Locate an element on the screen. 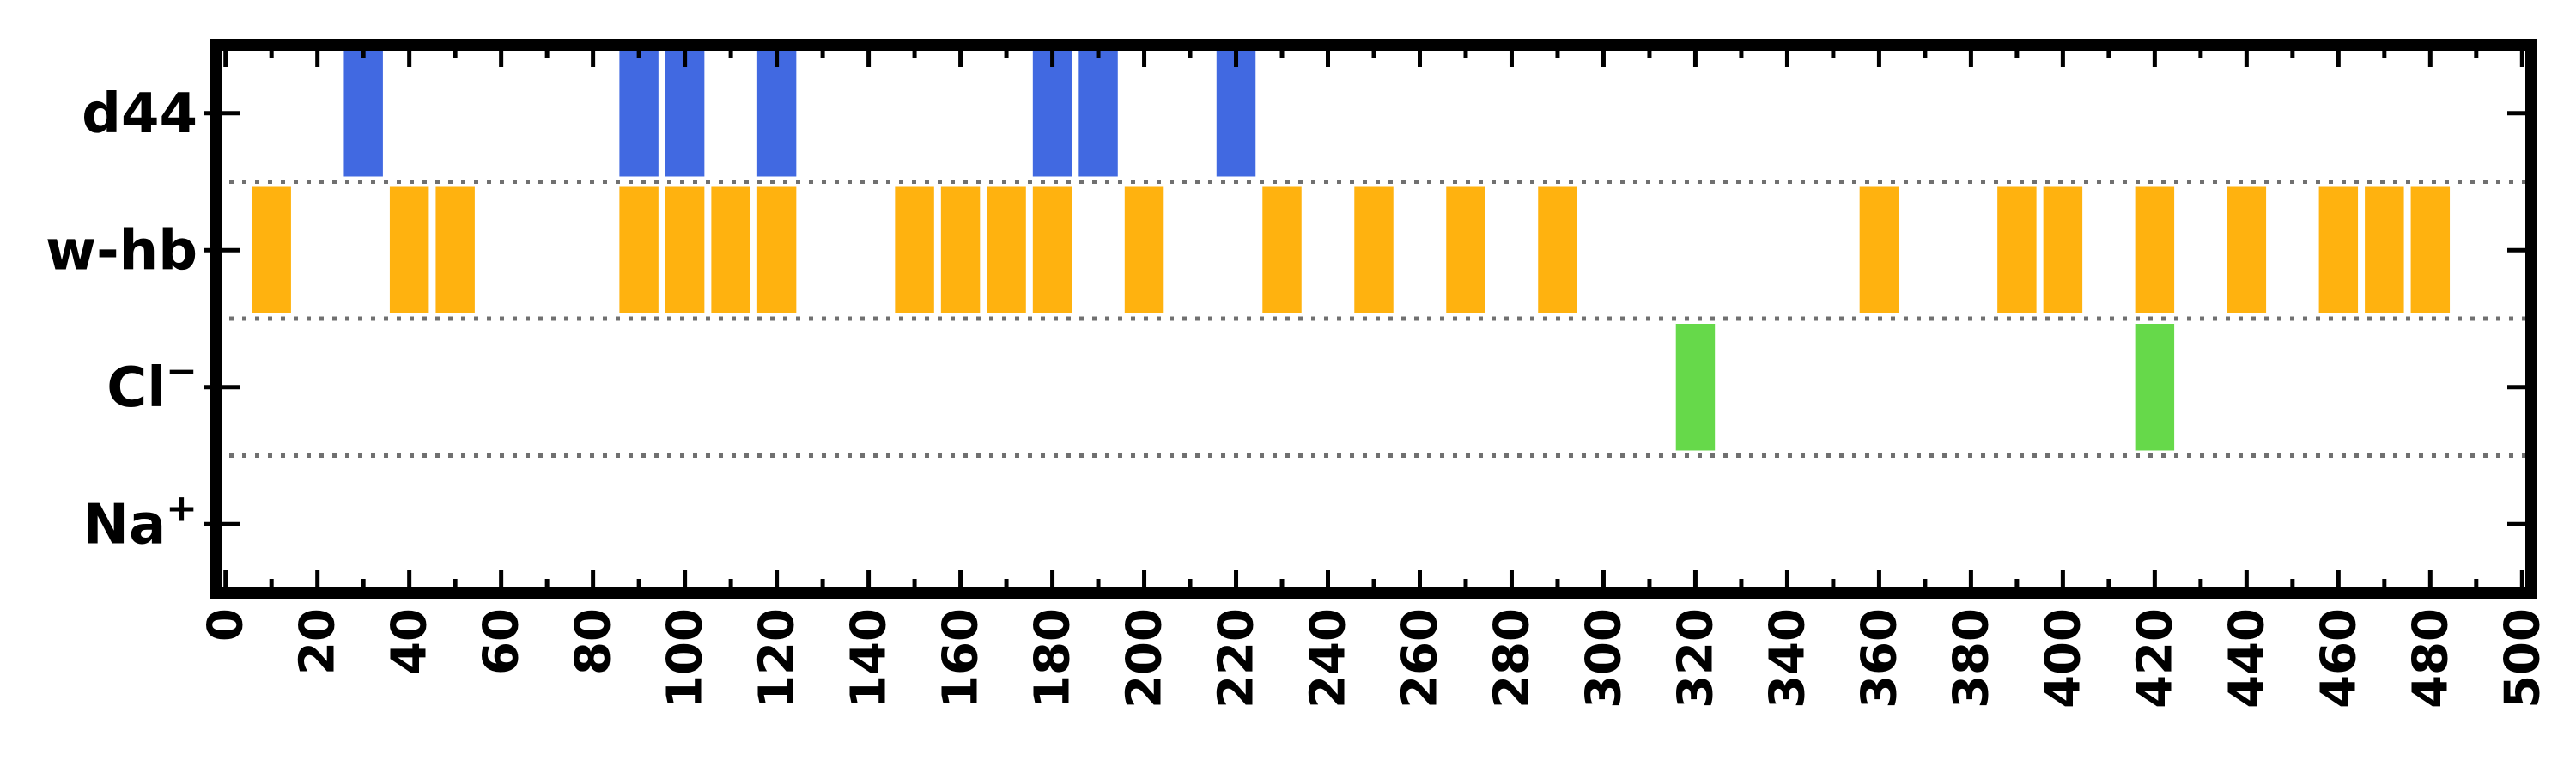 The image size is (2576, 773). x-tick-label-240: 240 is located at coordinates (1329, 658).